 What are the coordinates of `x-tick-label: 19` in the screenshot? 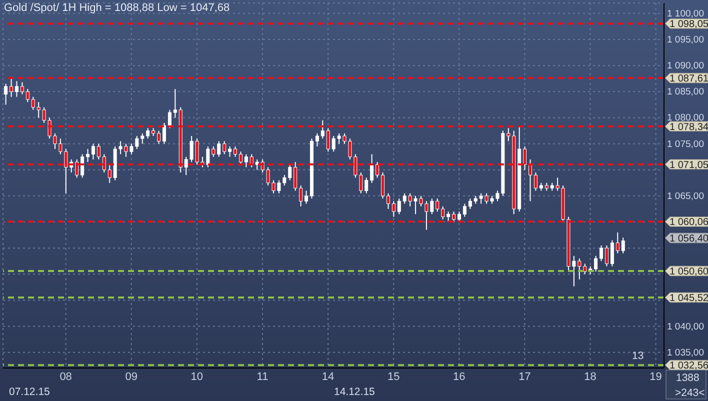 It's located at (656, 376).